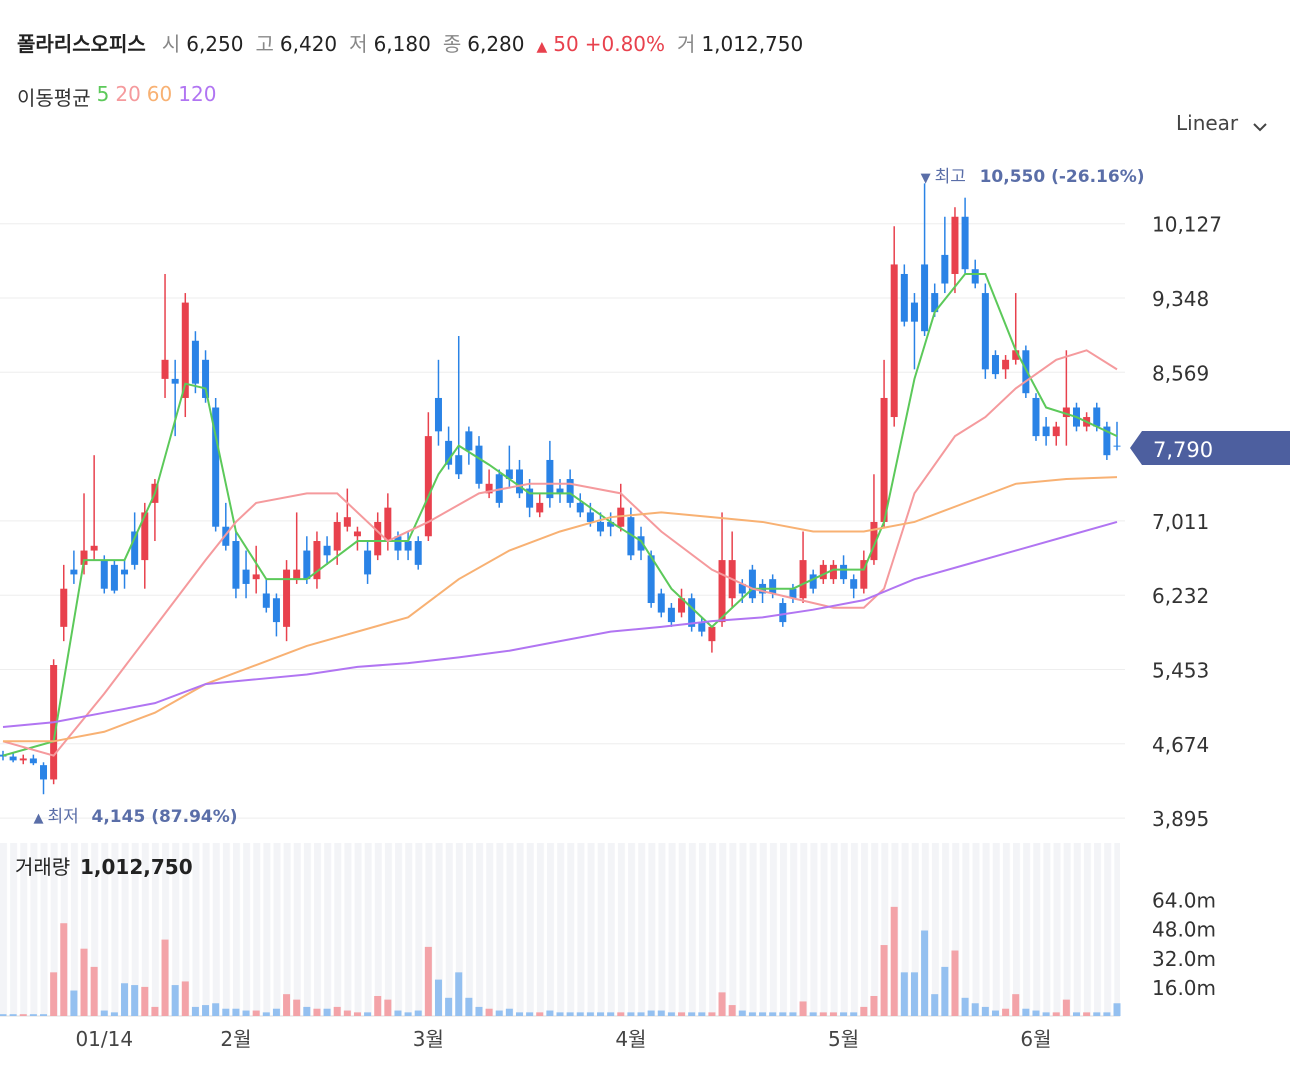 The image size is (1314, 1073). I want to click on y-tick-label: 8,569, so click(1180, 373).